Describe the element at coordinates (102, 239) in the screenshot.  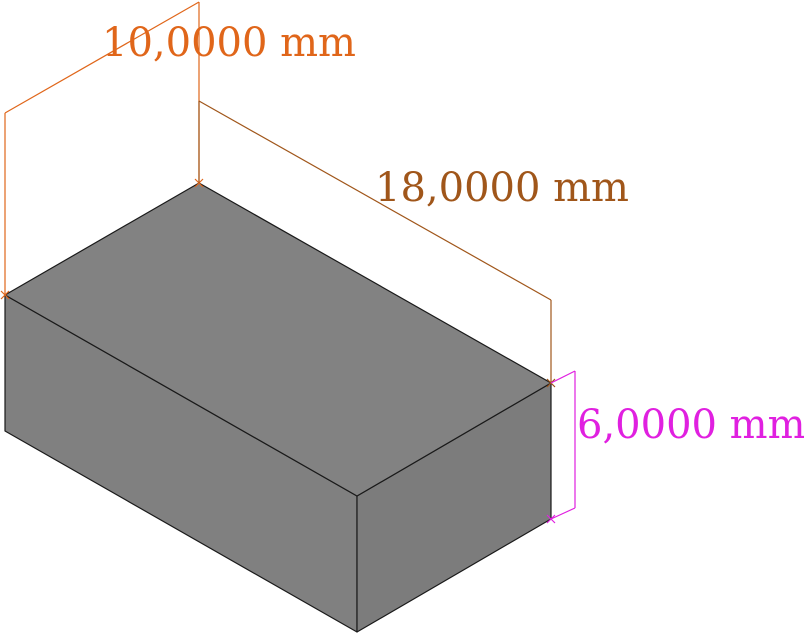
I see `width-tick-icon` at that location.